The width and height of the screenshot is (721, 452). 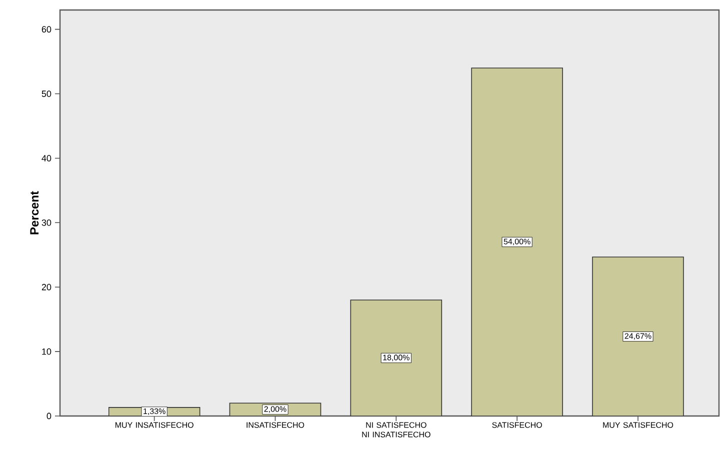 What do you see at coordinates (638, 425) in the screenshot?
I see `x-tick-label: MUY SATISFECHO` at bounding box center [638, 425].